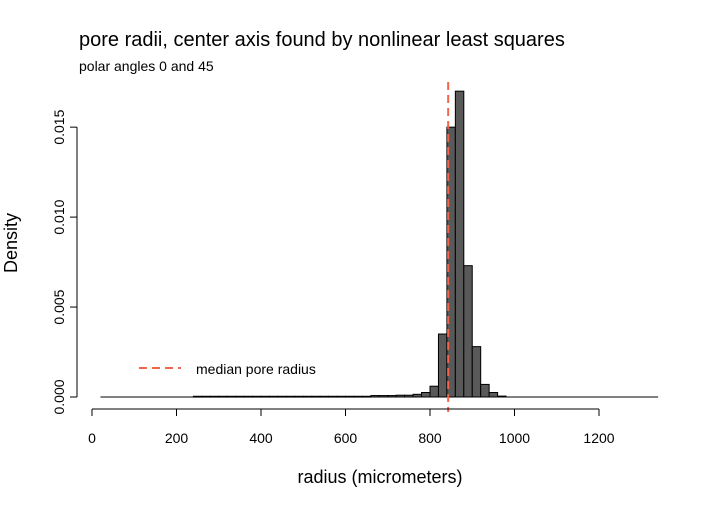 This screenshot has height=513, width=723. Describe the element at coordinates (59, 216) in the screenshot. I see `y-tick-label: 0.010` at that location.